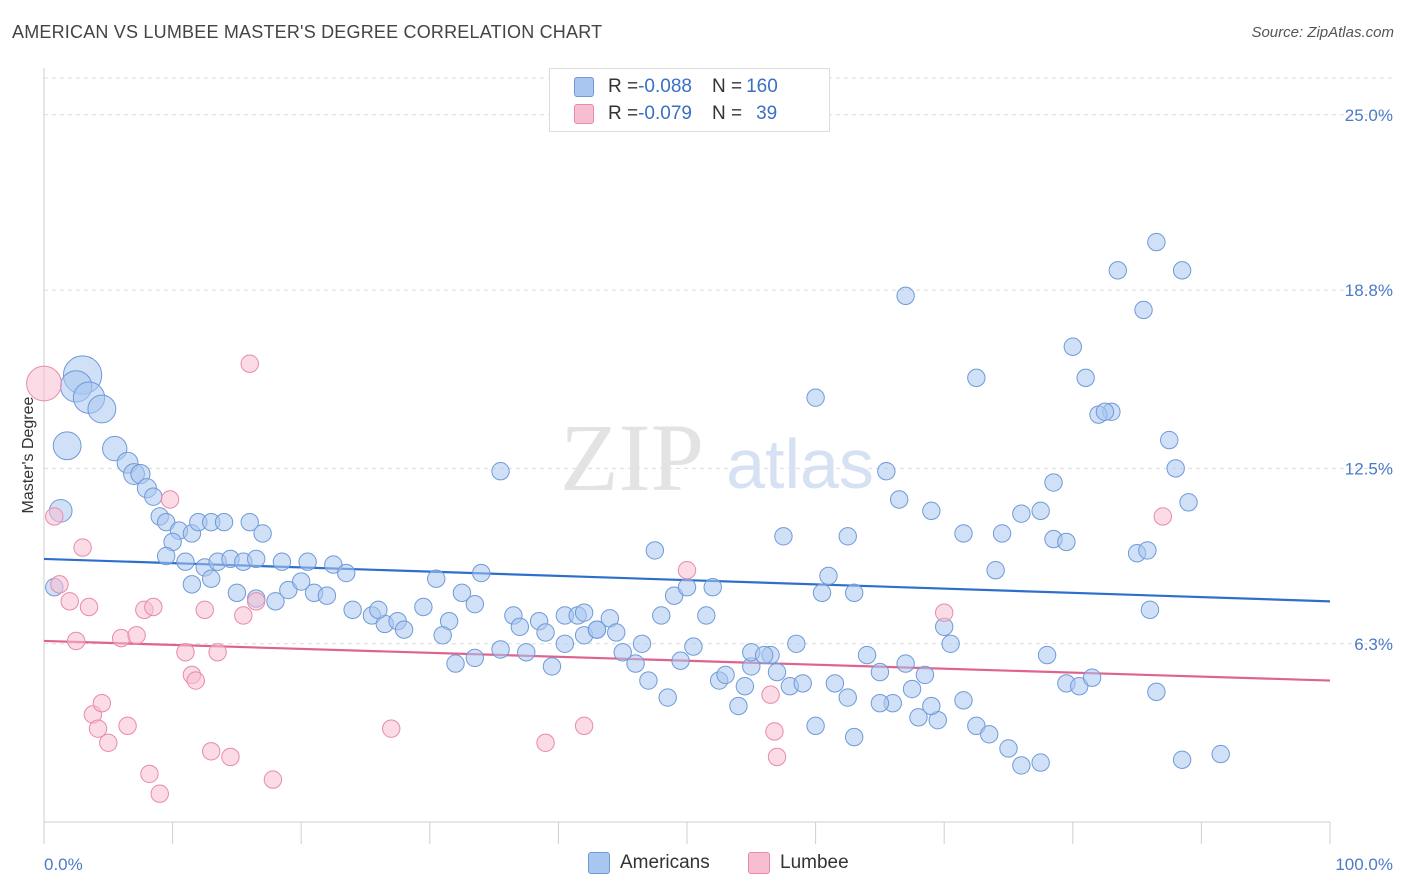 Image resolution: width=1406 pixels, height=892 pixels. What do you see at coordinates (717, 457) in the screenshot?
I see `watermark: ZIP atlas` at bounding box center [717, 457].